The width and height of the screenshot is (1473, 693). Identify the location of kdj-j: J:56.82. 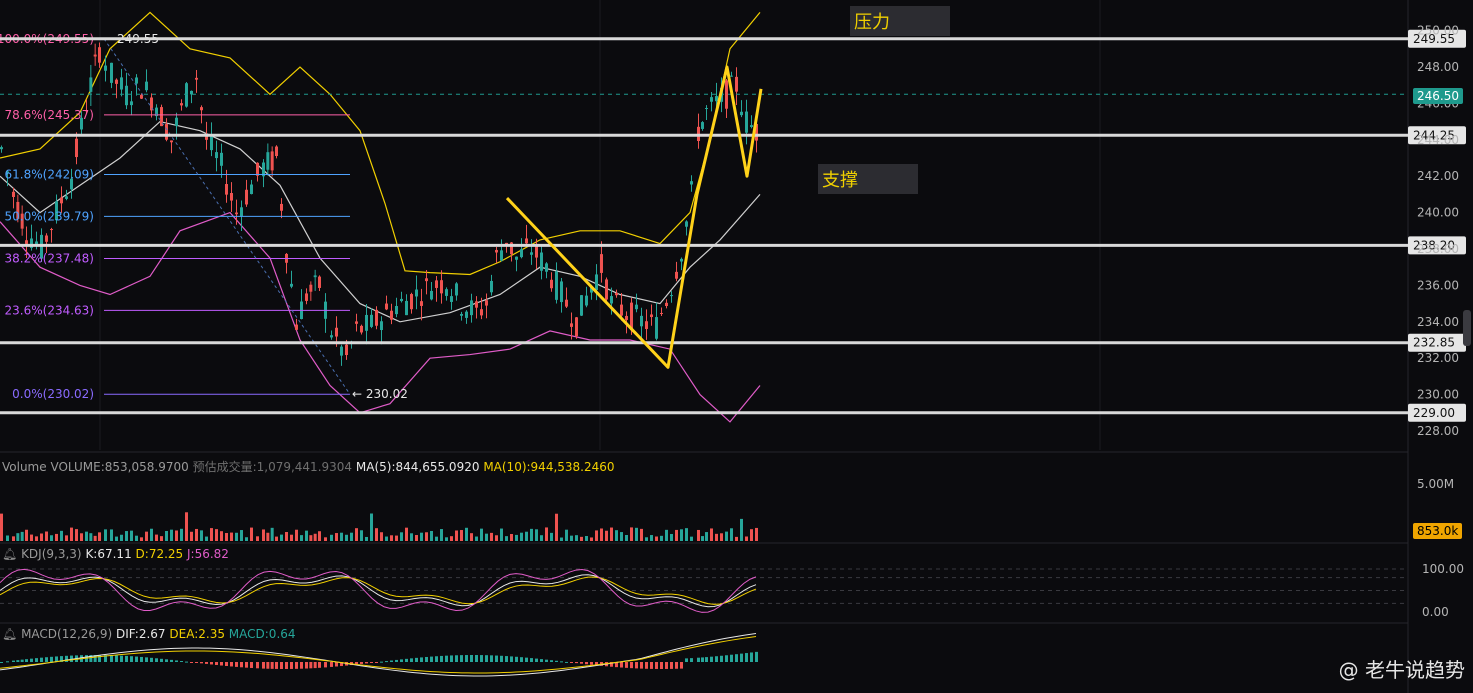
(208, 554).